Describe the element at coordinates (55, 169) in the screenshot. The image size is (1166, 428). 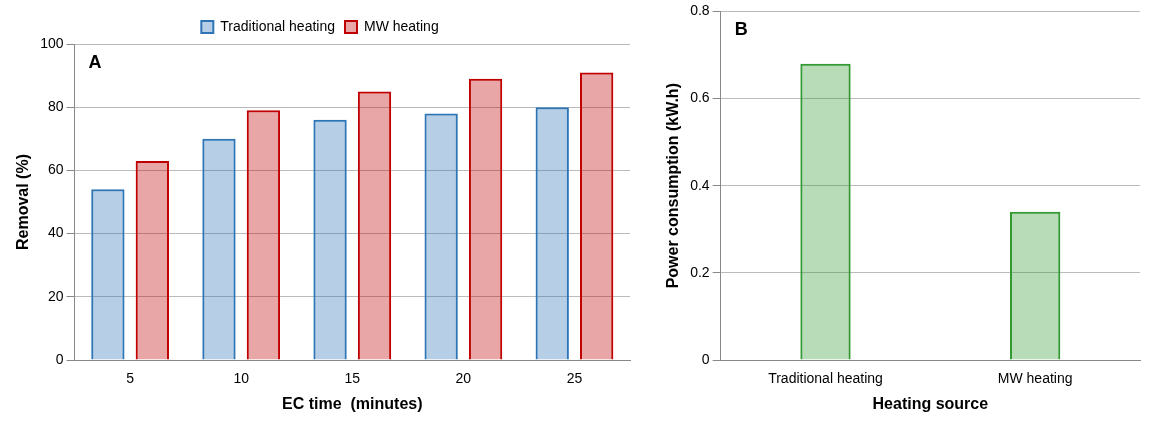
I see `y-tick-label: 60` at that location.